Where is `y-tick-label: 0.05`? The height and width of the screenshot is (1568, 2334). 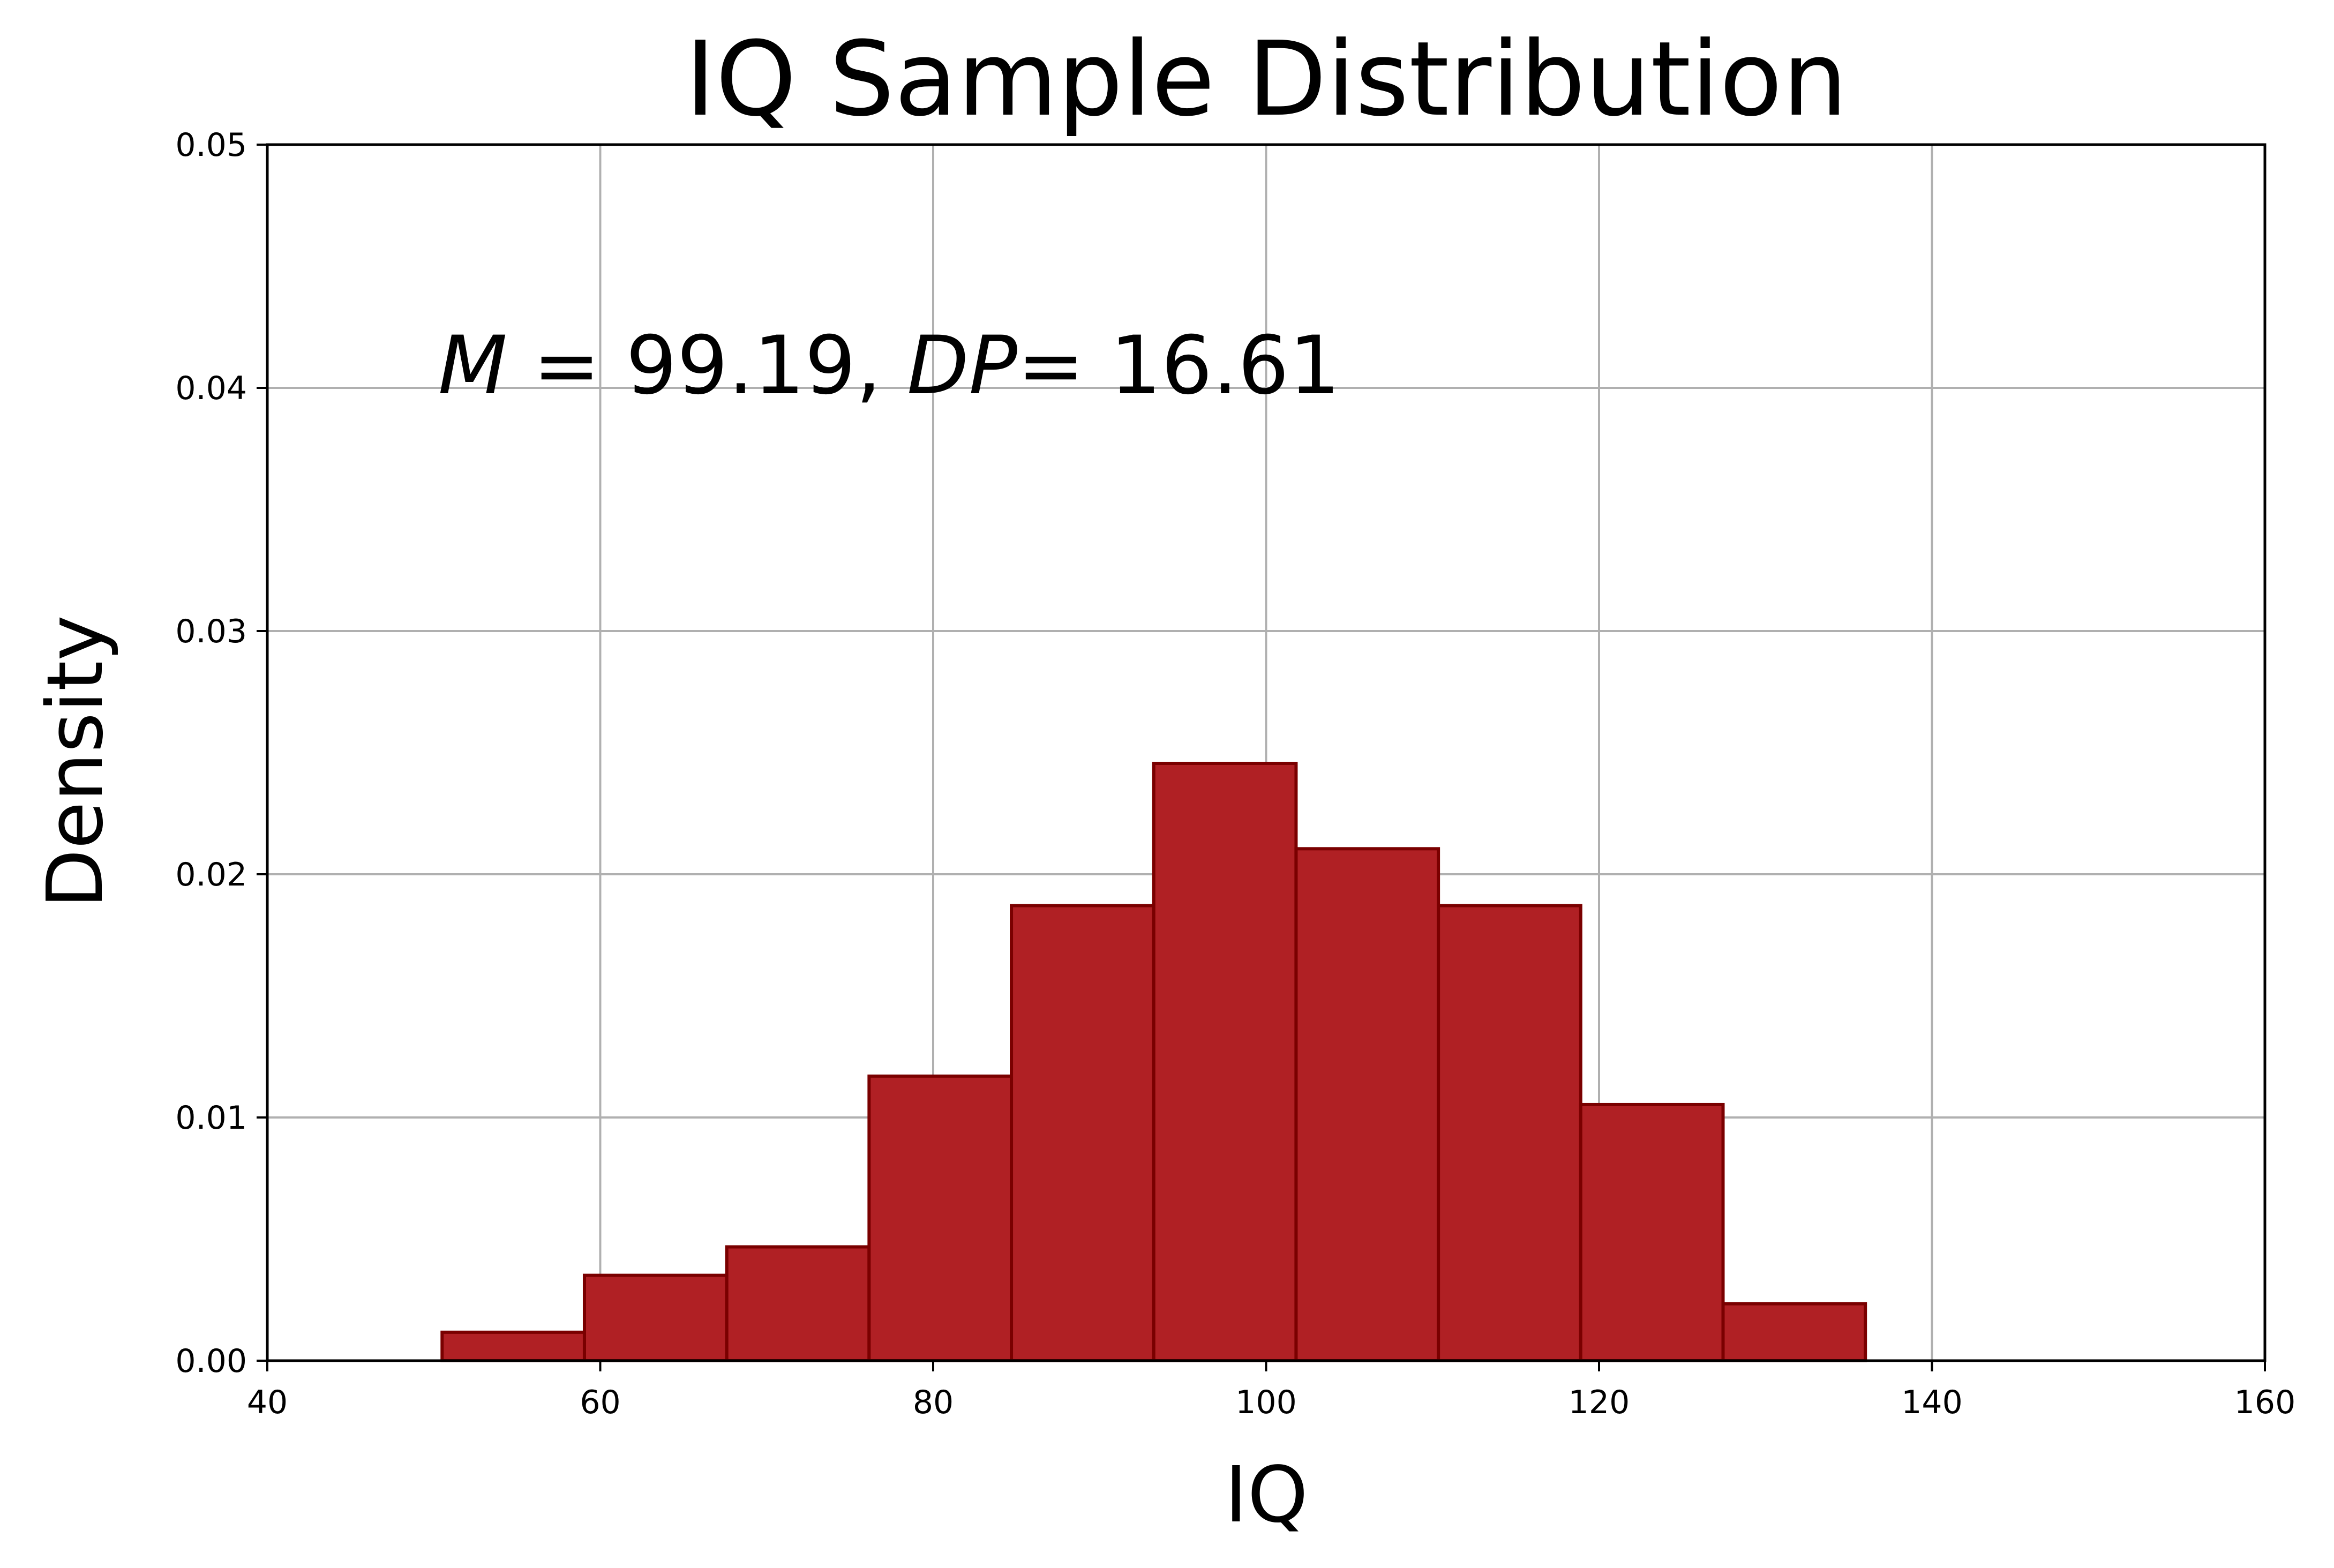 y-tick-label: 0.05 is located at coordinates (211, 145).